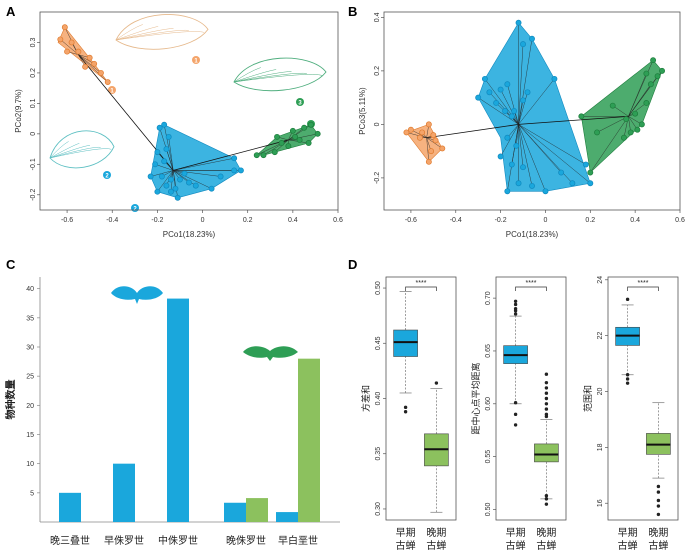  What do you see at coordinates (33, 73) in the screenshot?
I see `y-tick-label: 0.2` at bounding box center [33, 73].